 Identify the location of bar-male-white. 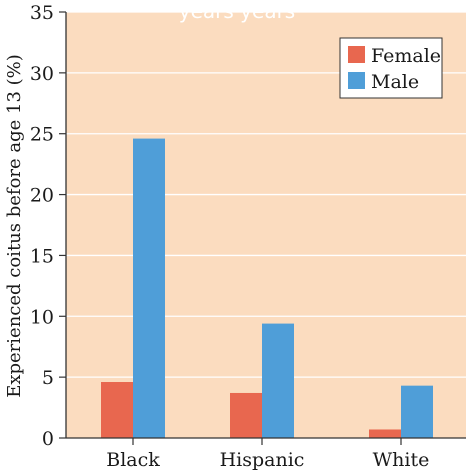
(417, 411).